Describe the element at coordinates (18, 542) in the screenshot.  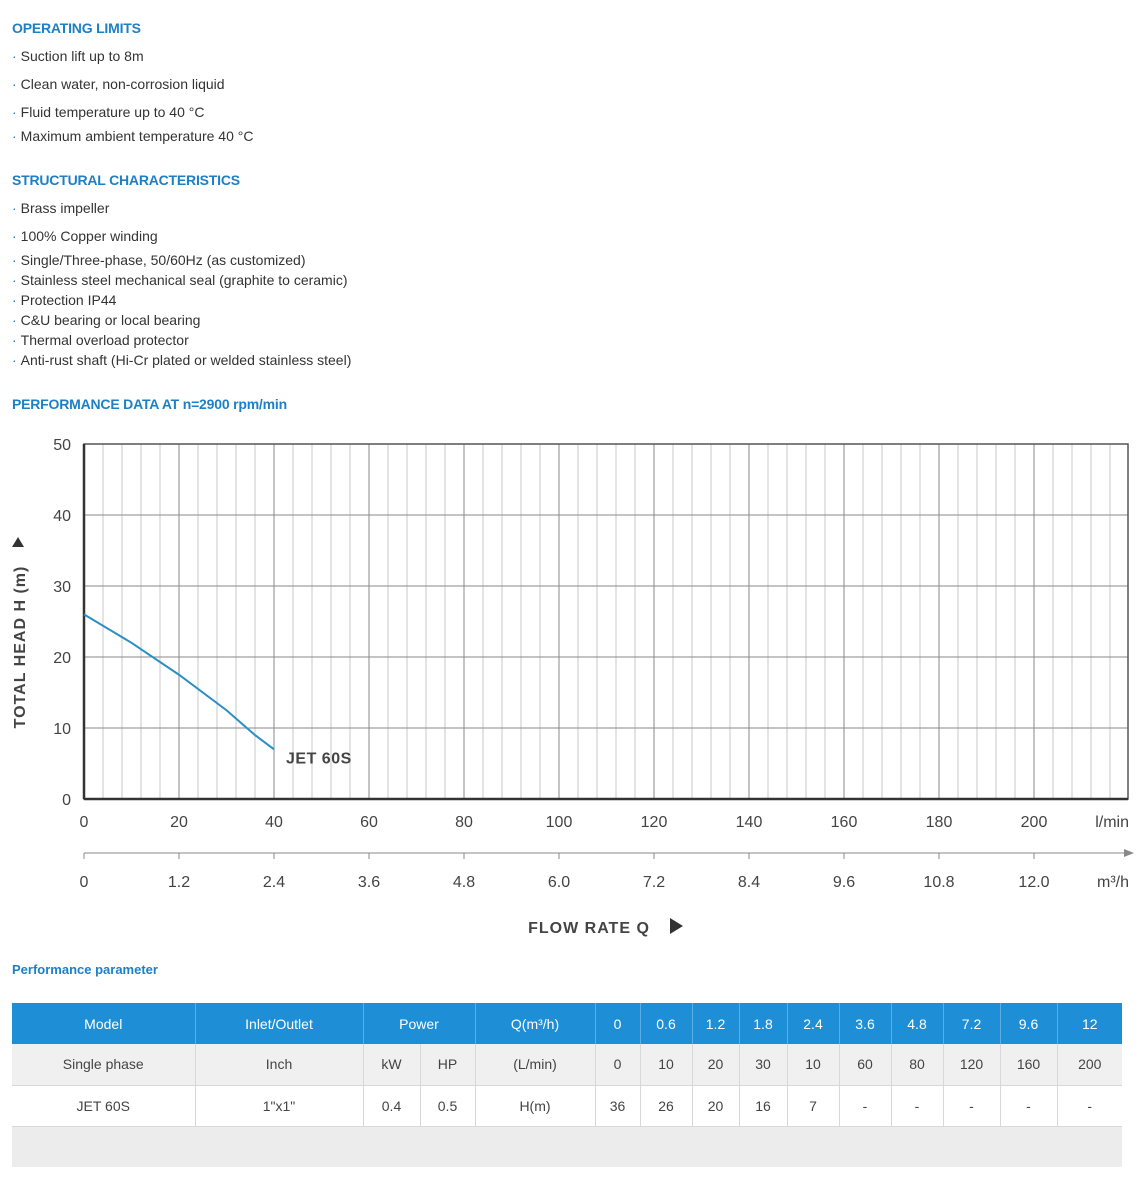
I see `y-axis-title-arrow` at that location.